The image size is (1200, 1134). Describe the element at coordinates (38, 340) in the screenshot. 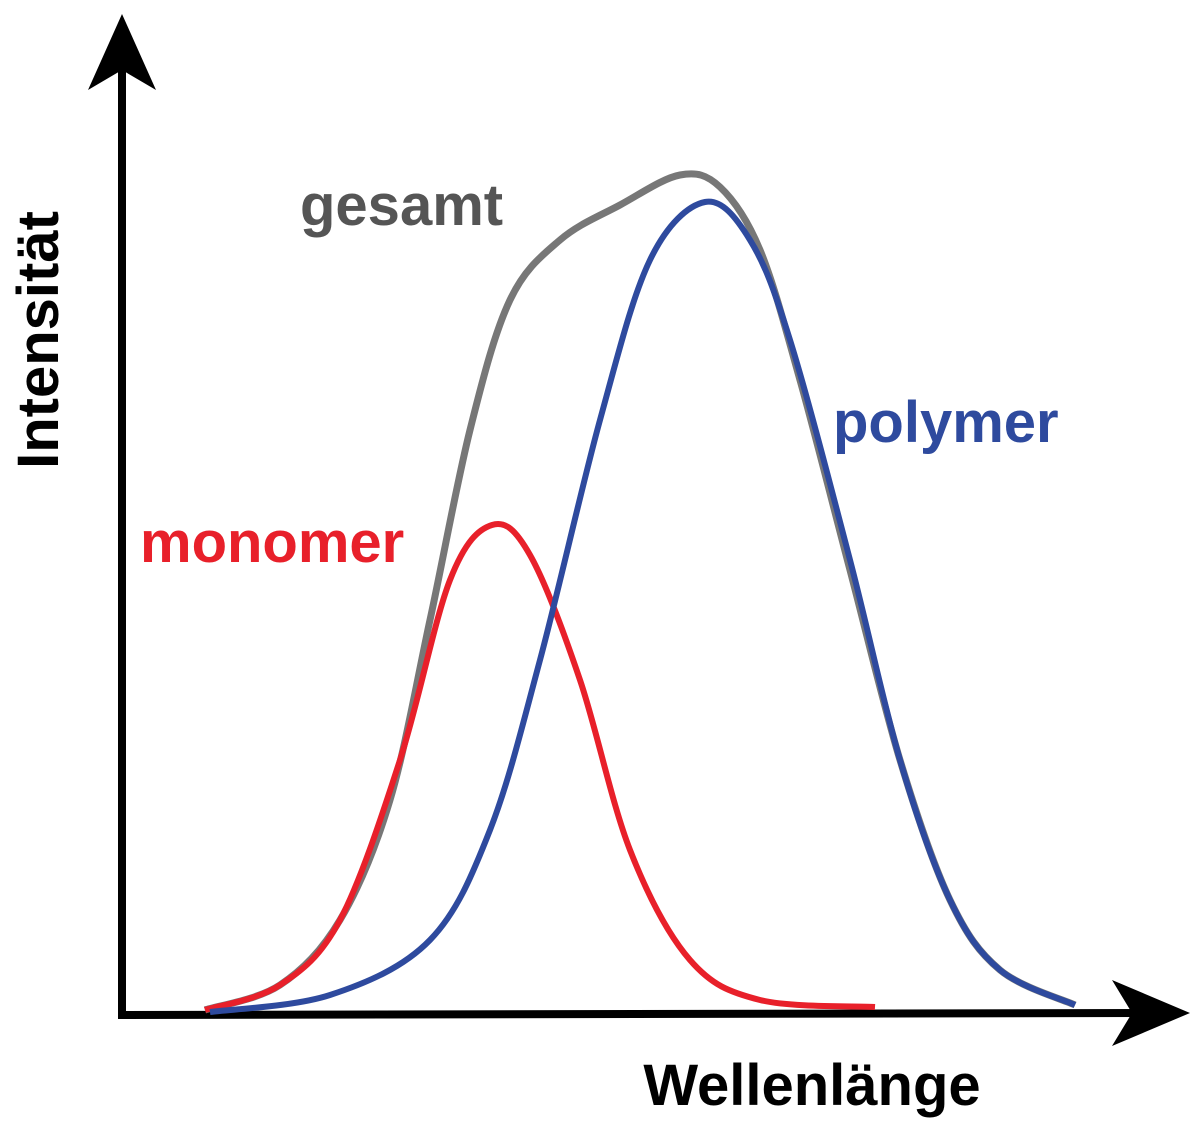

I see `y-axis-label: Intensität` at that location.